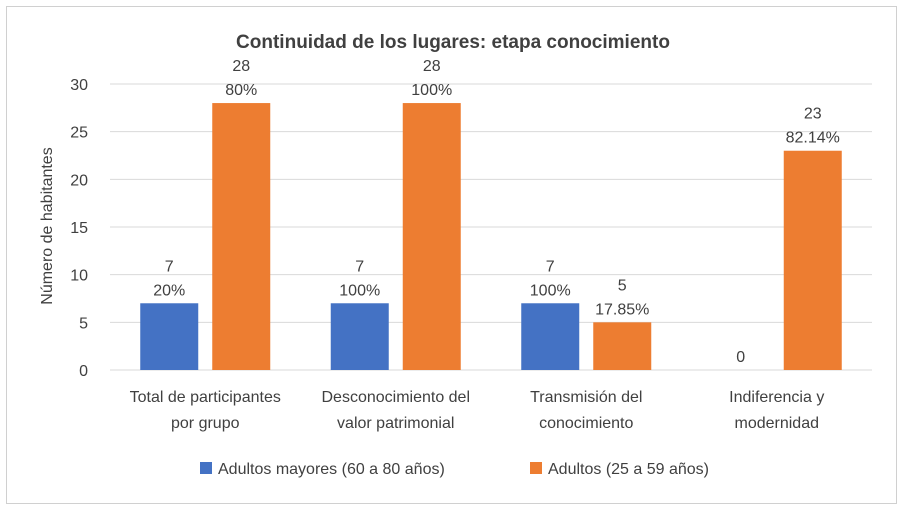  What do you see at coordinates (205, 397) in the screenshot?
I see `x-category-label: Total de participantes` at bounding box center [205, 397].